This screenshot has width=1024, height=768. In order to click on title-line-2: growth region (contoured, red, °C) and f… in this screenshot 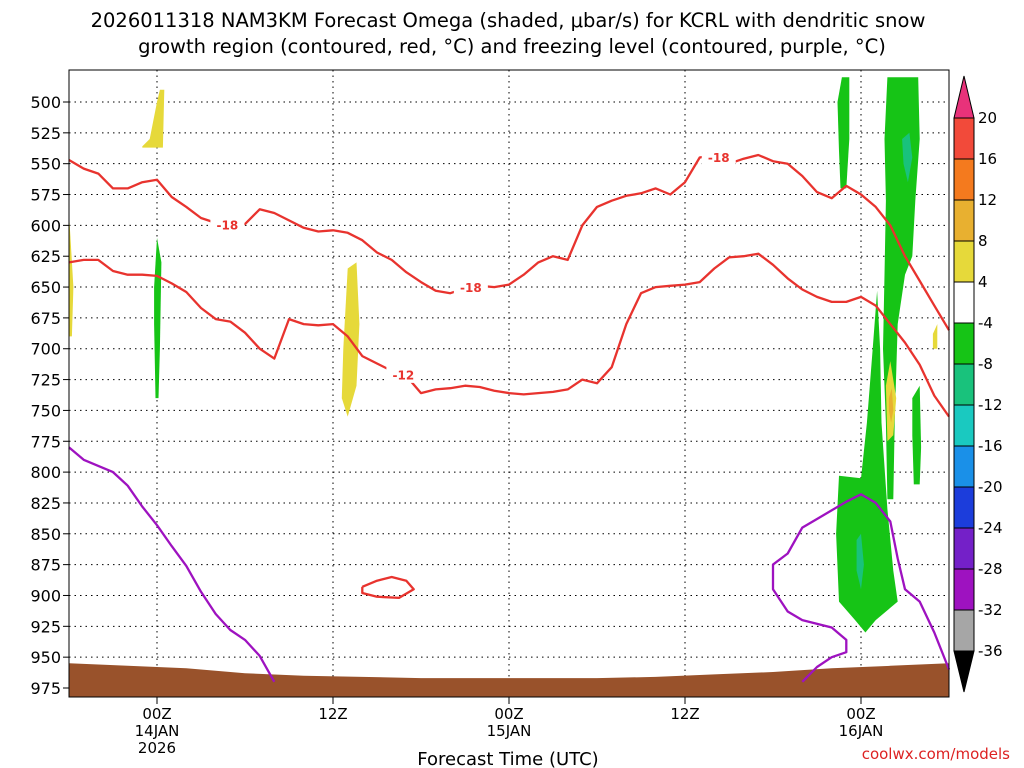, I will do `click(512, 46)`.